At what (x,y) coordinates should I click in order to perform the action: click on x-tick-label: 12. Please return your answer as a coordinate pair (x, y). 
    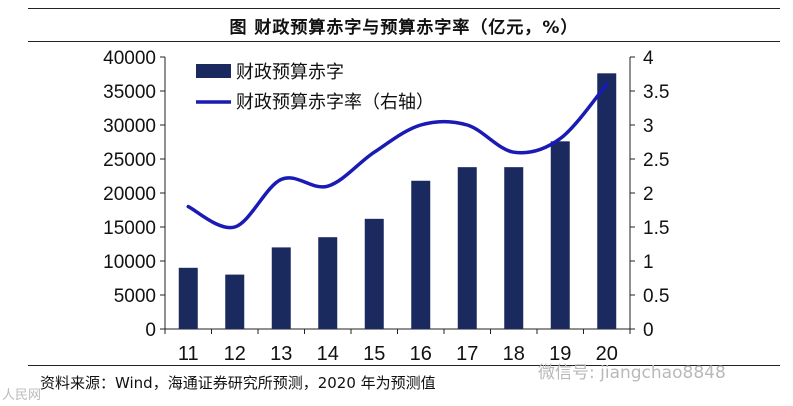
    Looking at the image, I should click on (235, 354).